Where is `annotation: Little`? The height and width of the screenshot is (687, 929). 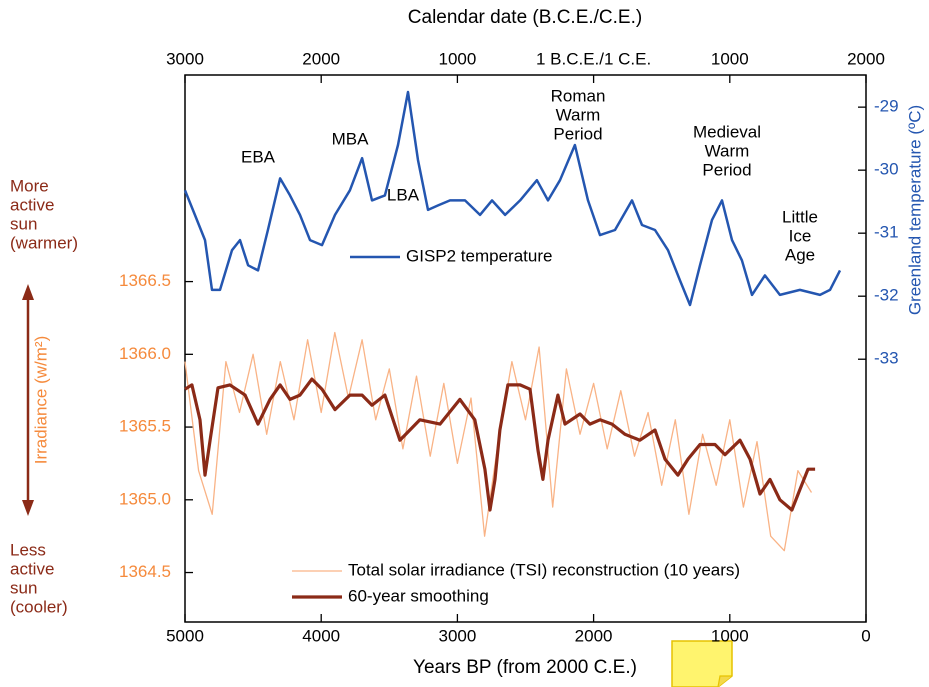
annotation: Little is located at coordinates (800, 216).